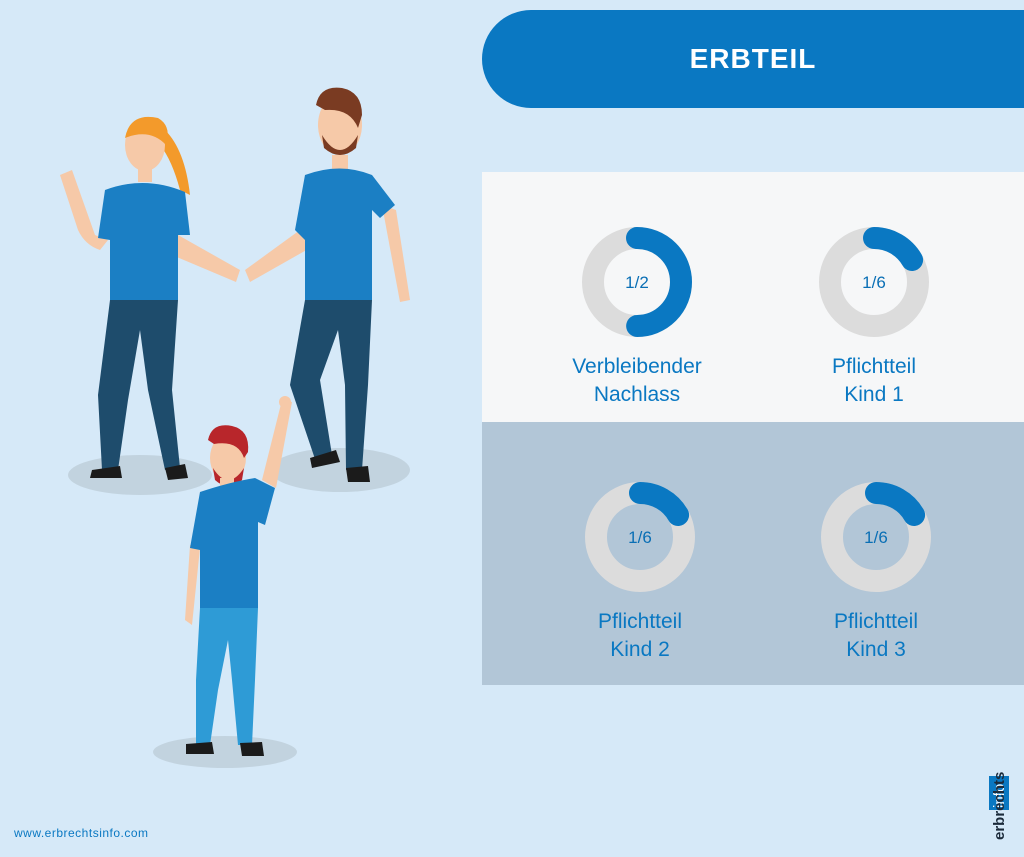 The image size is (1024, 857). What do you see at coordinates (637, 381) in the screenshot?
I see `slice-label: Verbleibender Nachlass` at bounding box center [637, 381].